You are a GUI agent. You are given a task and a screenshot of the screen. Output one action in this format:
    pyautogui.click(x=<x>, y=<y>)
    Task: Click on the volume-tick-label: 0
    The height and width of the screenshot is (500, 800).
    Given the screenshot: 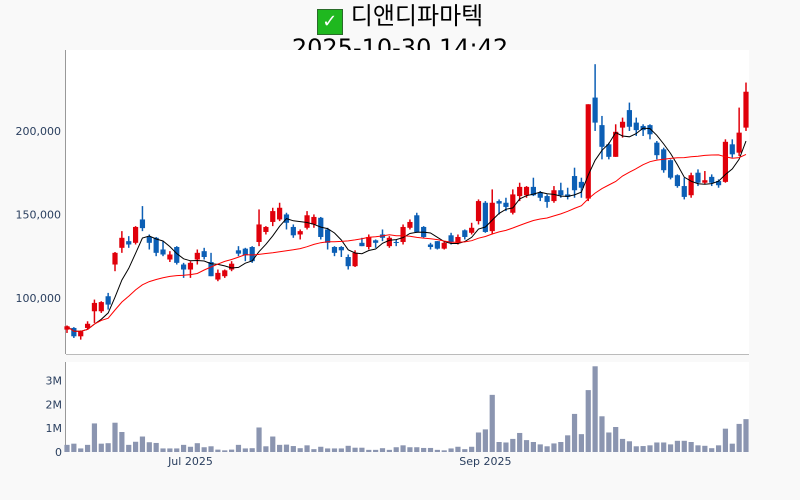 What is the action you would take?
    pyautogui.click(x=58, y=452)
    